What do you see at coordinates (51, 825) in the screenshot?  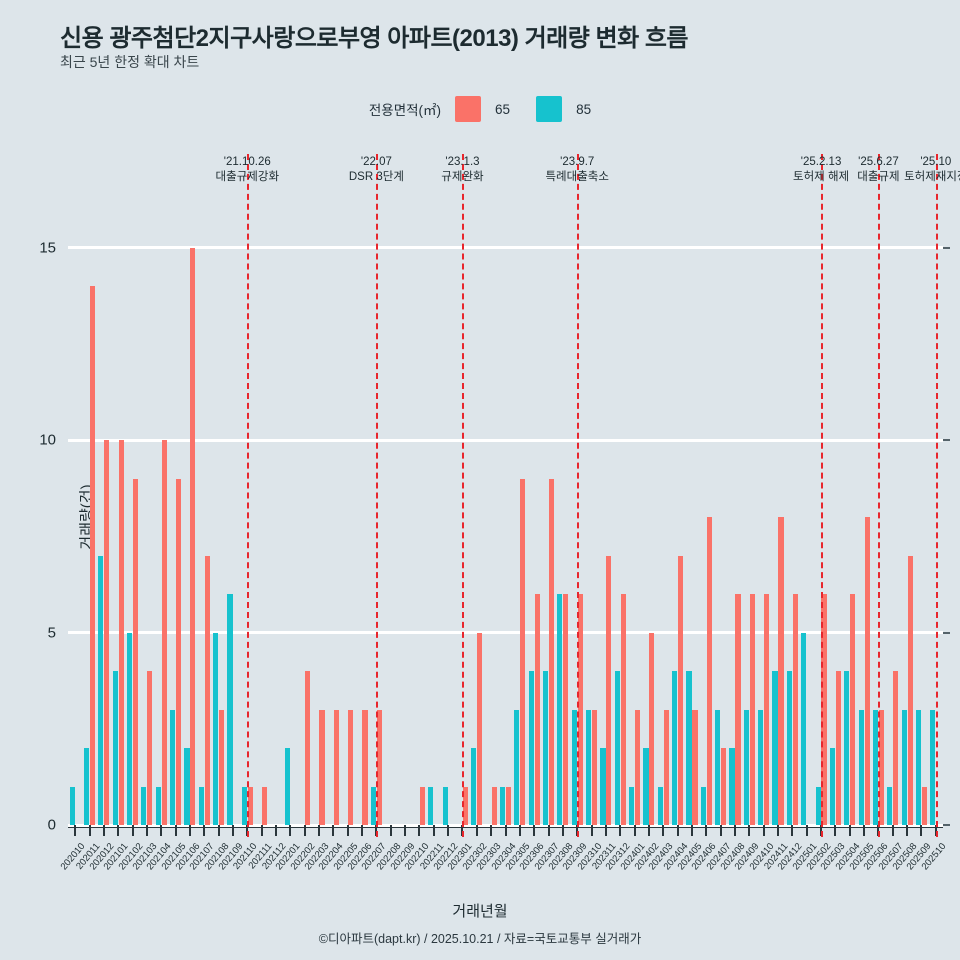 I see `y-tick-label: 0` at bounding box center [51, 825].